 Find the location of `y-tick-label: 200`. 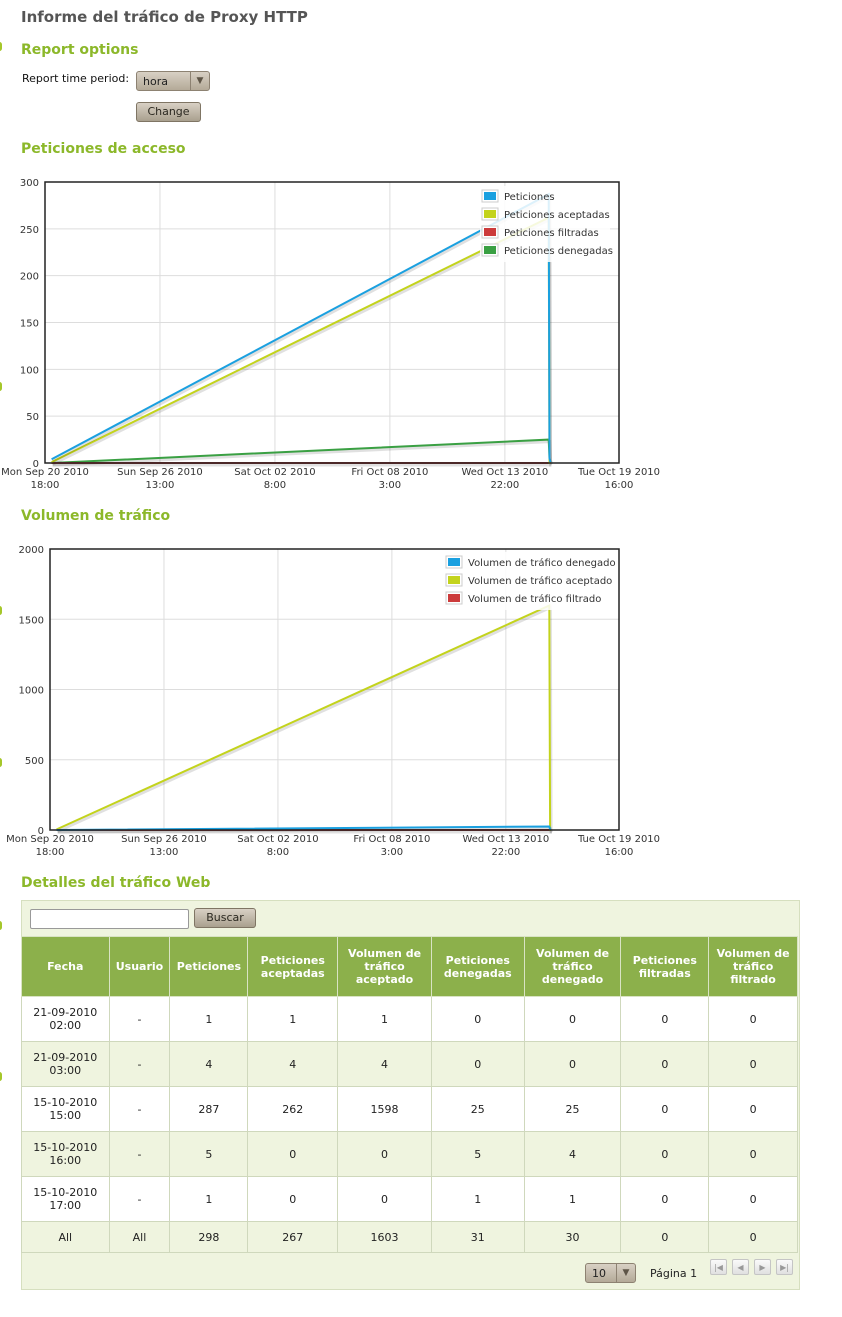

y-tick-label: 200 is located at coordinates (29, 277).